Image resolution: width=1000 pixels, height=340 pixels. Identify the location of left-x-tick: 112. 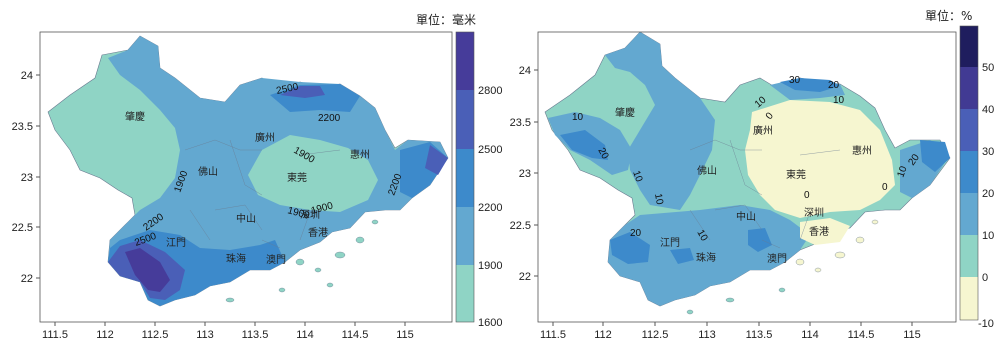
(105, 334).